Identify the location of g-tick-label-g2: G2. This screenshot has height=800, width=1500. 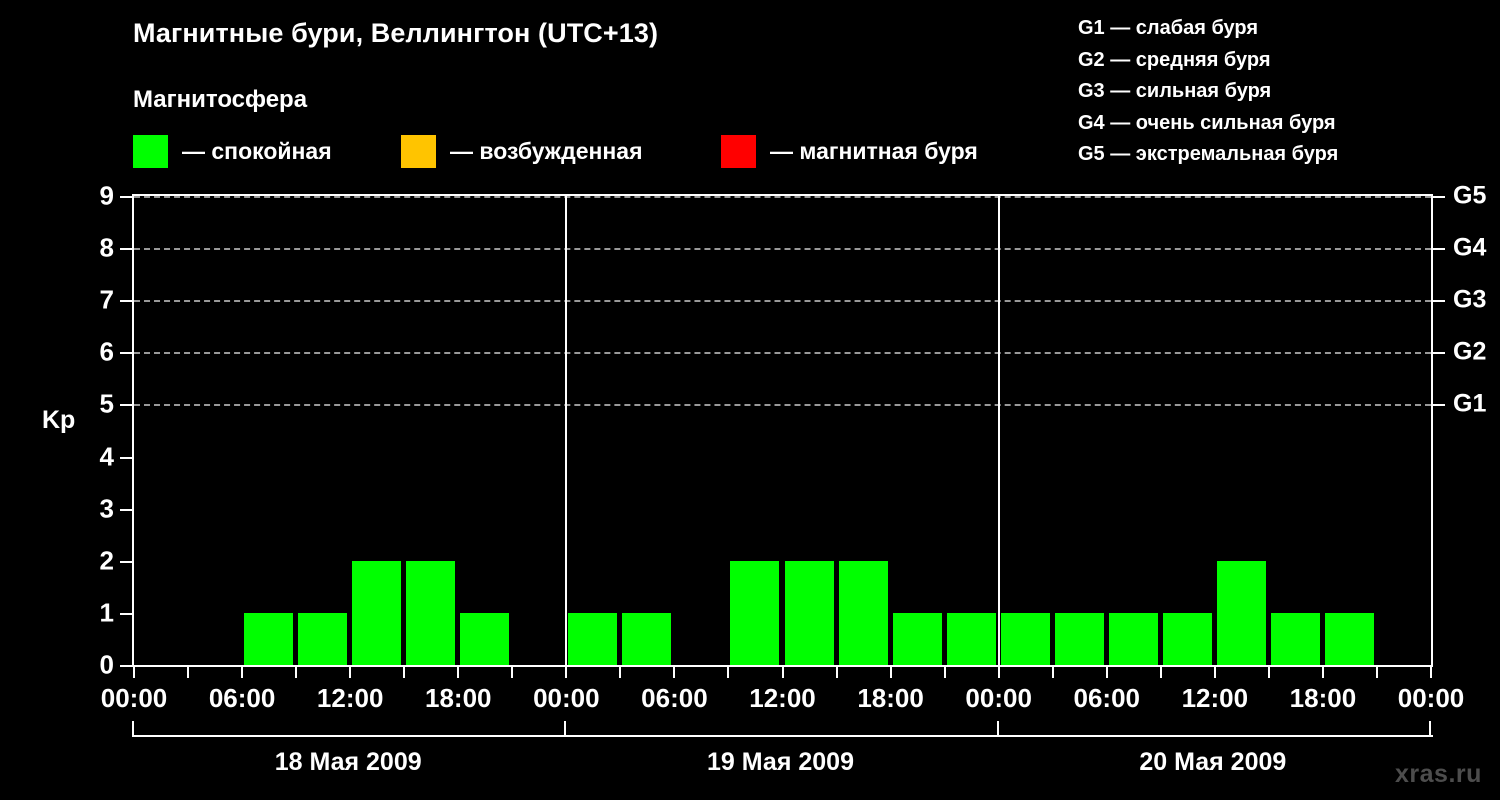
(1470, 351).